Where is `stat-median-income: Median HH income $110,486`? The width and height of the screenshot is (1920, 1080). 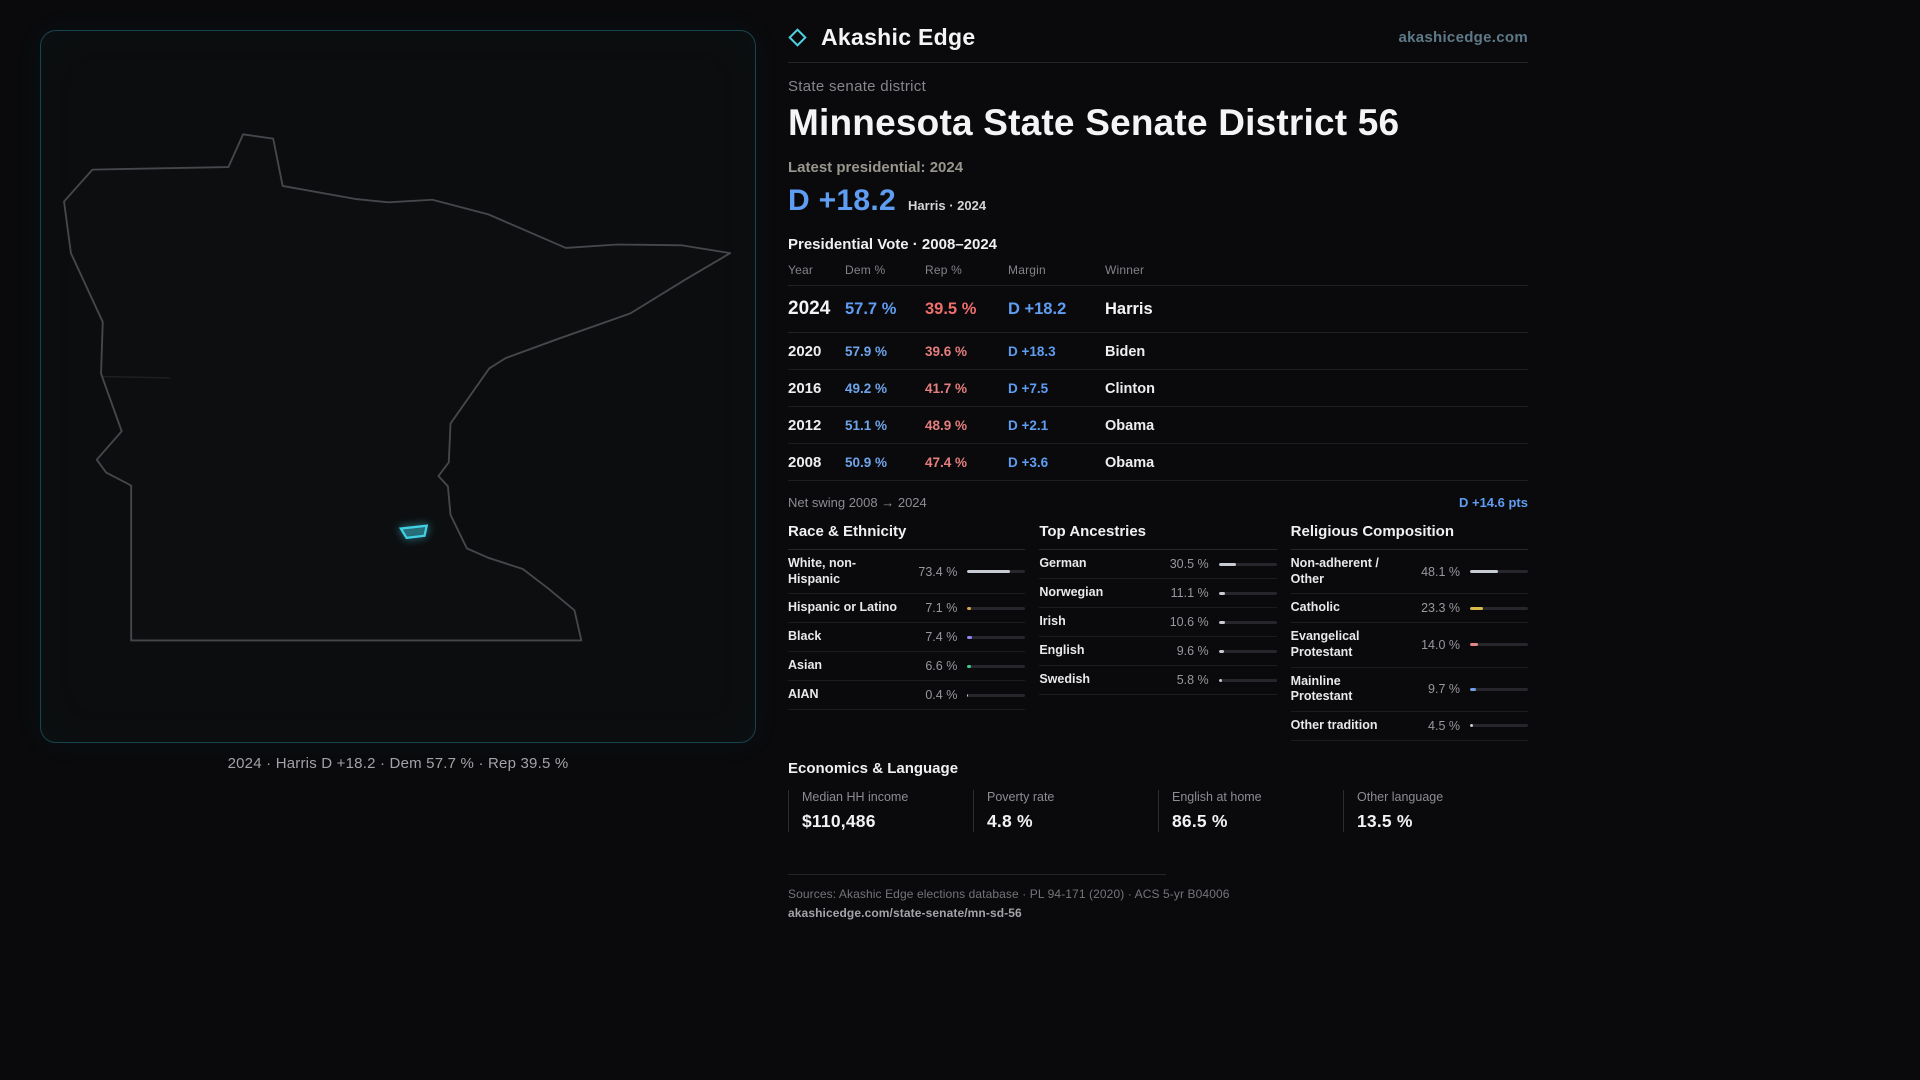
stat-median-income: Median HH income $110,486 is located at coordinates (880, 810).